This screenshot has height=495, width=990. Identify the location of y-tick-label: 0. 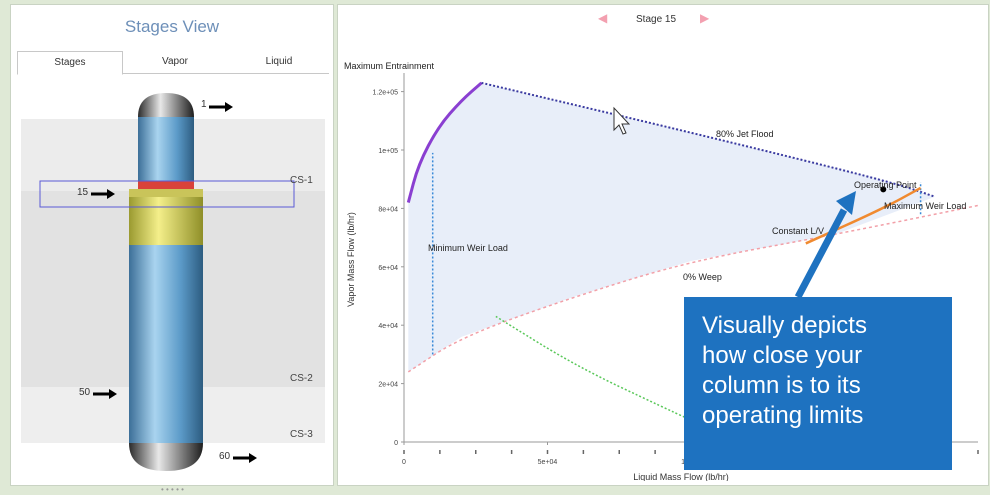
(396, 443).